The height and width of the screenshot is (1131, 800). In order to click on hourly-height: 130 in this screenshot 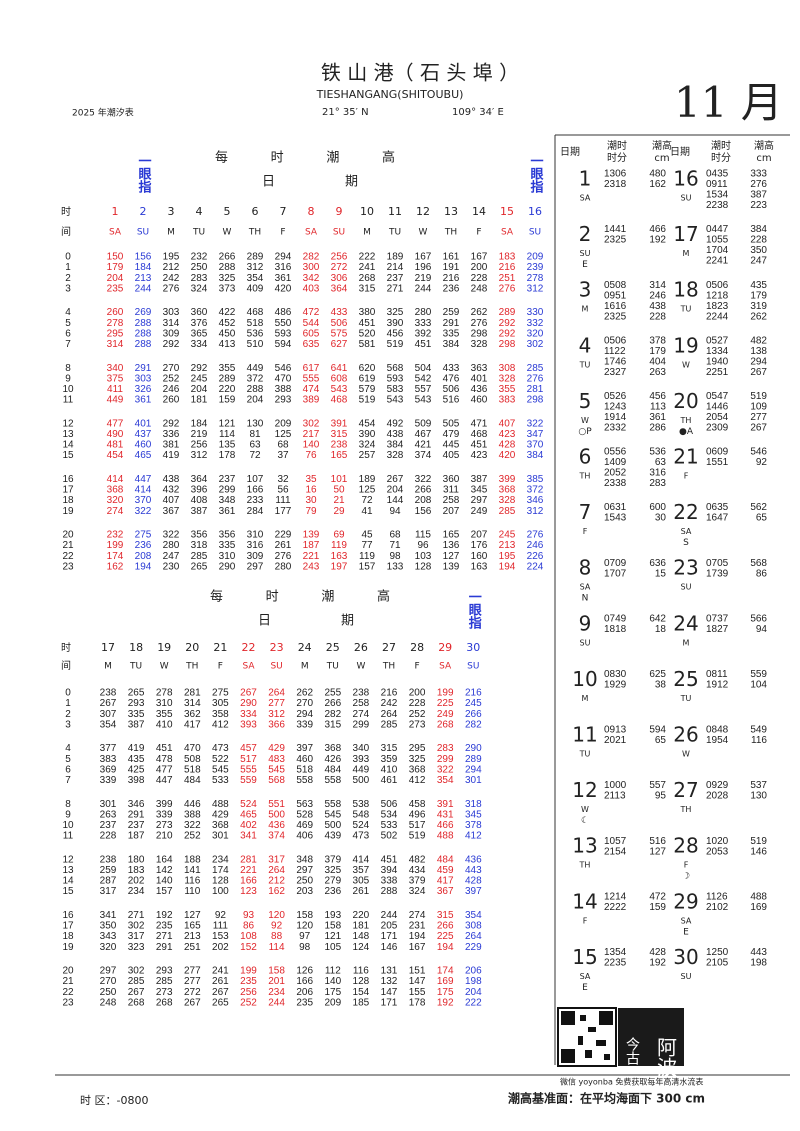, I will do `click(255, 423)`.